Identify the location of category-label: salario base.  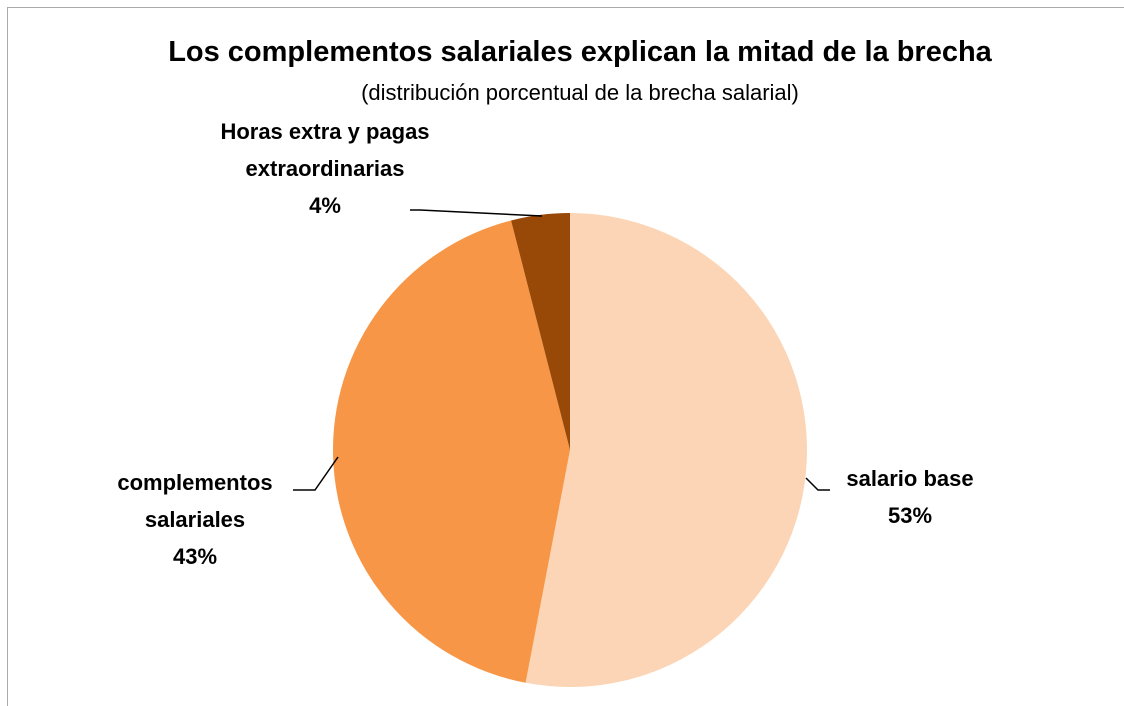
(910, 478).